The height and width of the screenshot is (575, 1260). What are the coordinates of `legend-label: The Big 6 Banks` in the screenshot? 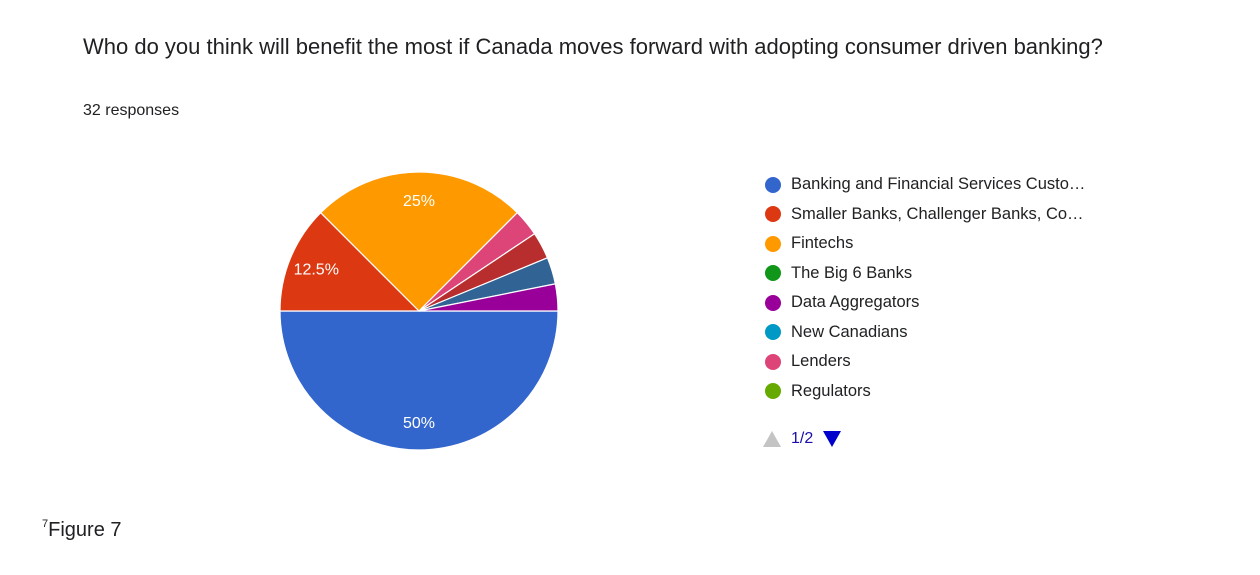 It's located at (852, 272).